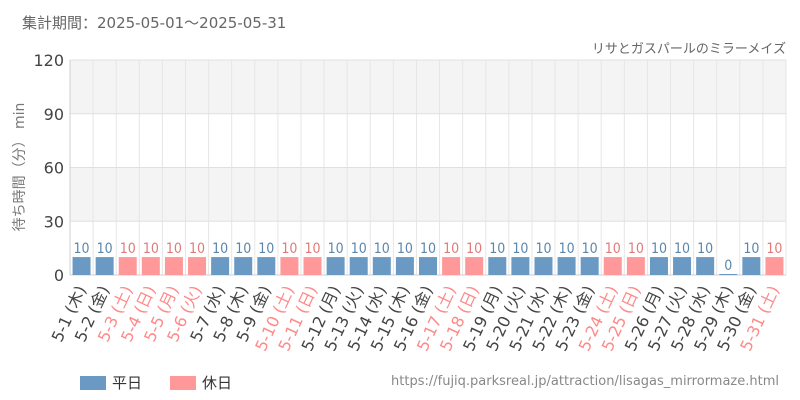 Image resolution: width=800 pixels, height=400 pixels. What do you see at coordinates (54, 168) in the screenshot?
I see `y-tick-label: 60` at bounding box center [54, 168].